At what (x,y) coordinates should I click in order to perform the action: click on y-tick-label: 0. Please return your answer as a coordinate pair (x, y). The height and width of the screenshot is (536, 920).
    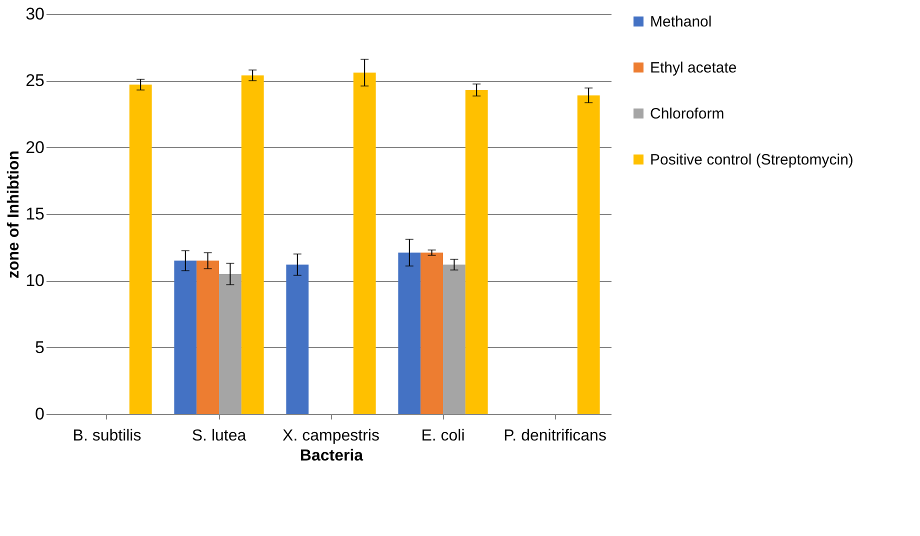
    Looking at the image, I should click on (39, 414).